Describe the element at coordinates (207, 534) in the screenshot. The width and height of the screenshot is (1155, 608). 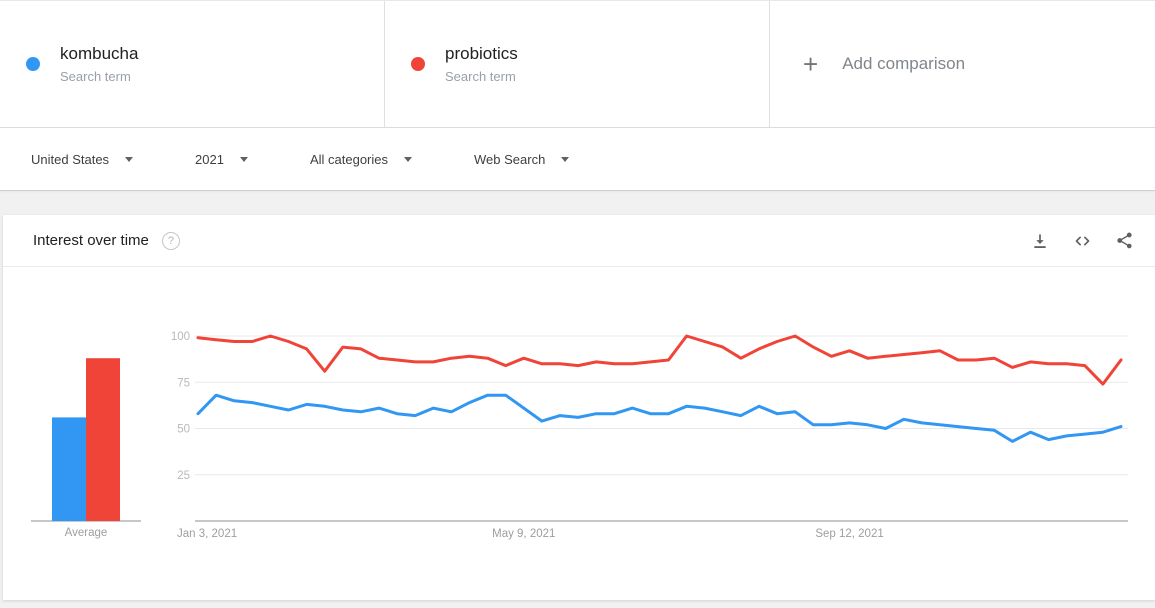
I see `x-axis-date-label: Jan 3, 2021` at that location.